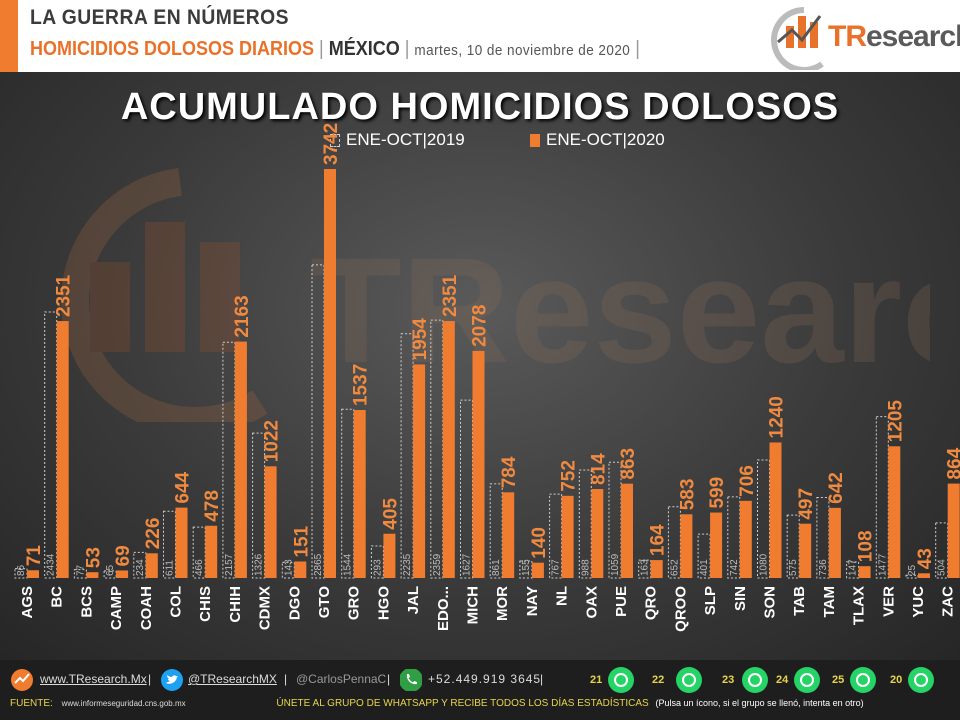 The image size is (960, 720). Describe the element at coordinates (539, 543) in the screenshot. I see `label-2020-nay: 140` at that location.